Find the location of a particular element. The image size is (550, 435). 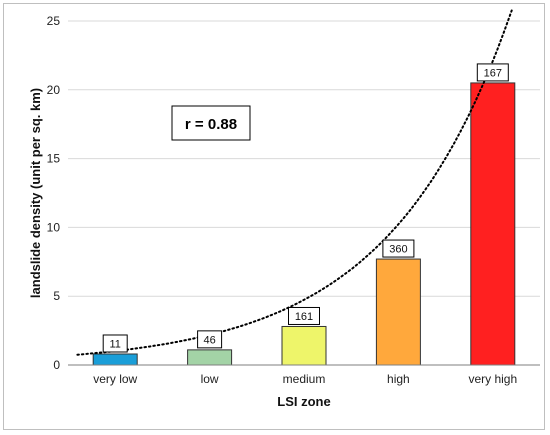

x-tick-label: medium is located at coordinates (304, 379).